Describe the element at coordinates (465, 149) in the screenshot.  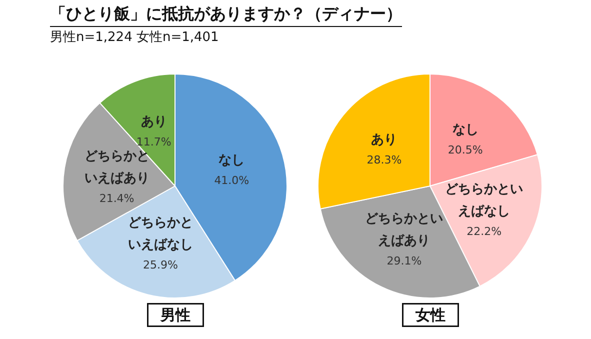
I see `data-label: 20.5%` at that location.